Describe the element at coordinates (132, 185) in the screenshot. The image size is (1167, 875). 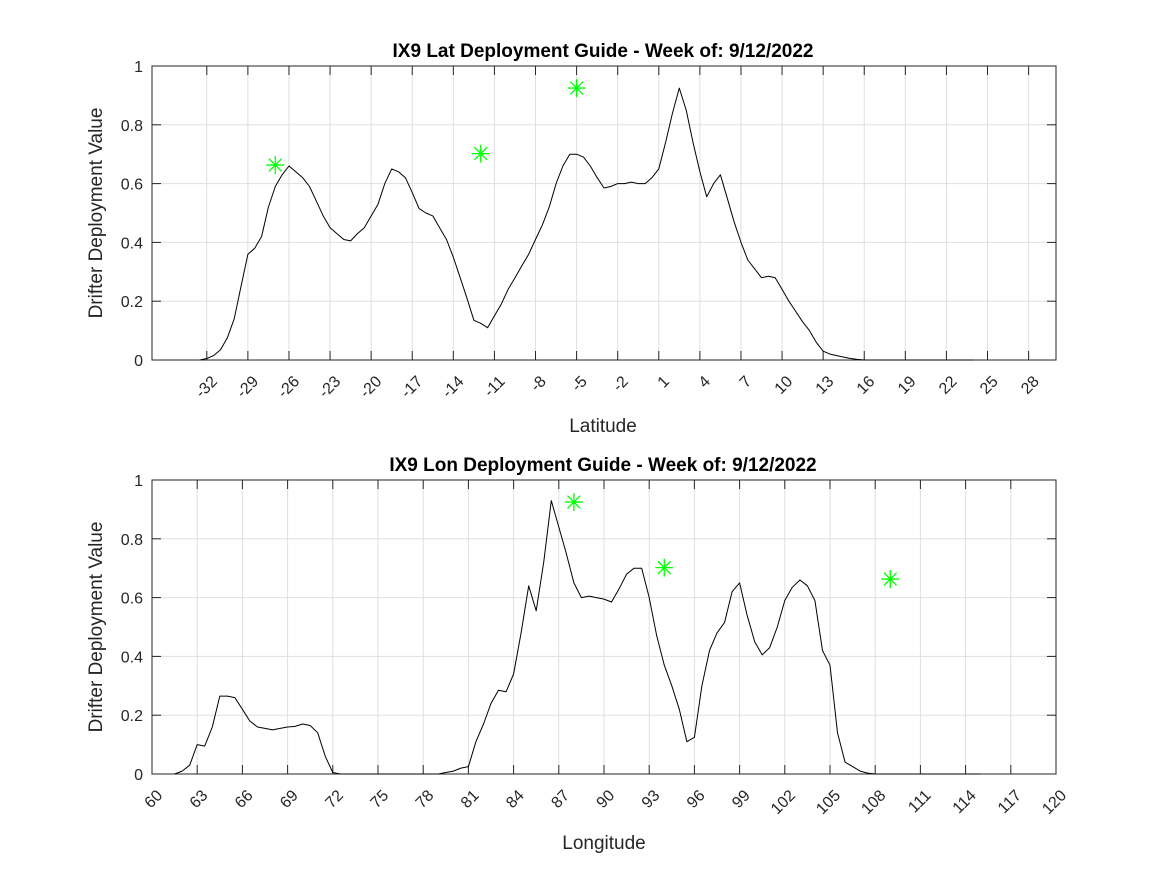
I see `lat-y-tick-label: 0.6` at that location.